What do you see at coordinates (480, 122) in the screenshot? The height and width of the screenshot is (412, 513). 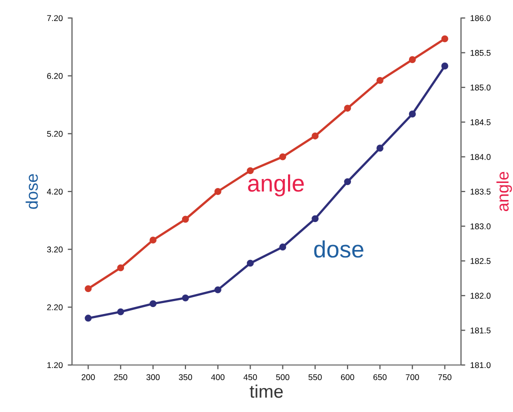 I see `y2-tick-label: 184.5` at bounding box center [480, 122].